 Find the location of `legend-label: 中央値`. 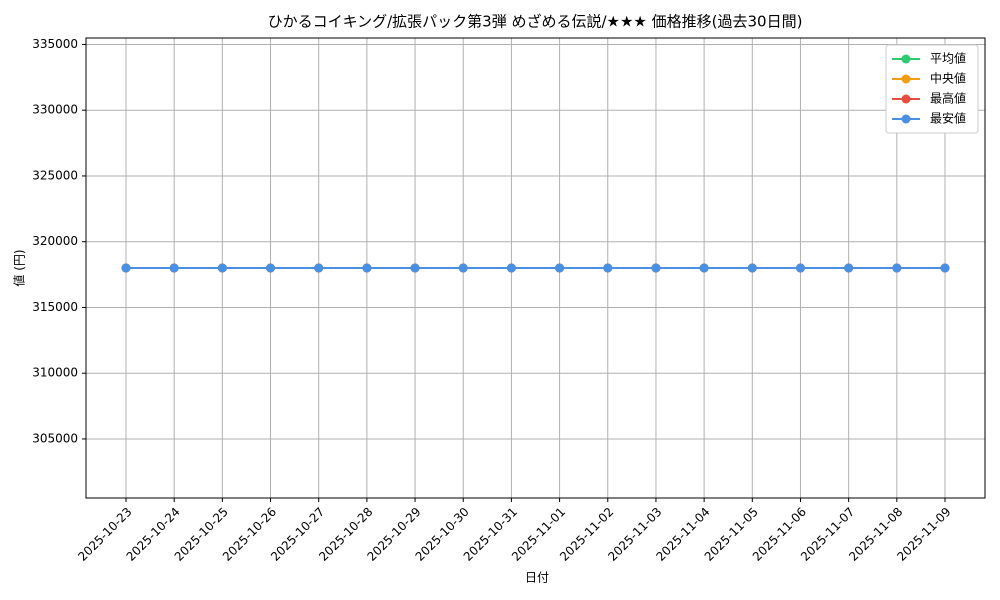

legend-label: 中央値 is located at coordinates (948, 78).